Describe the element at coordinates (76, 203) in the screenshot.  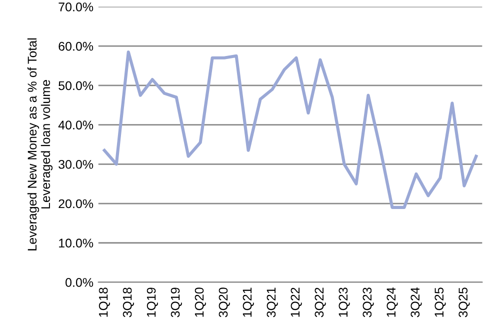
I see `y-tick-label: 20.0%` at that location.